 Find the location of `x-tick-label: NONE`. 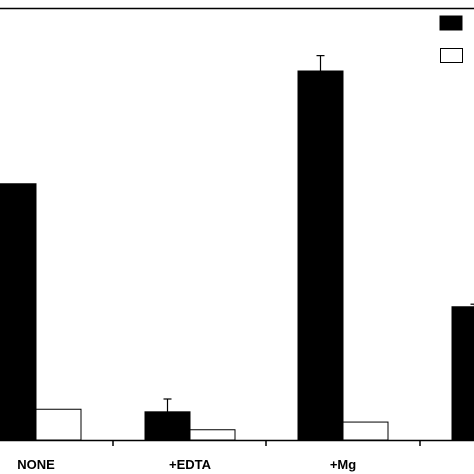

x-tick-label: NONE is located at coordinates (36, 464).